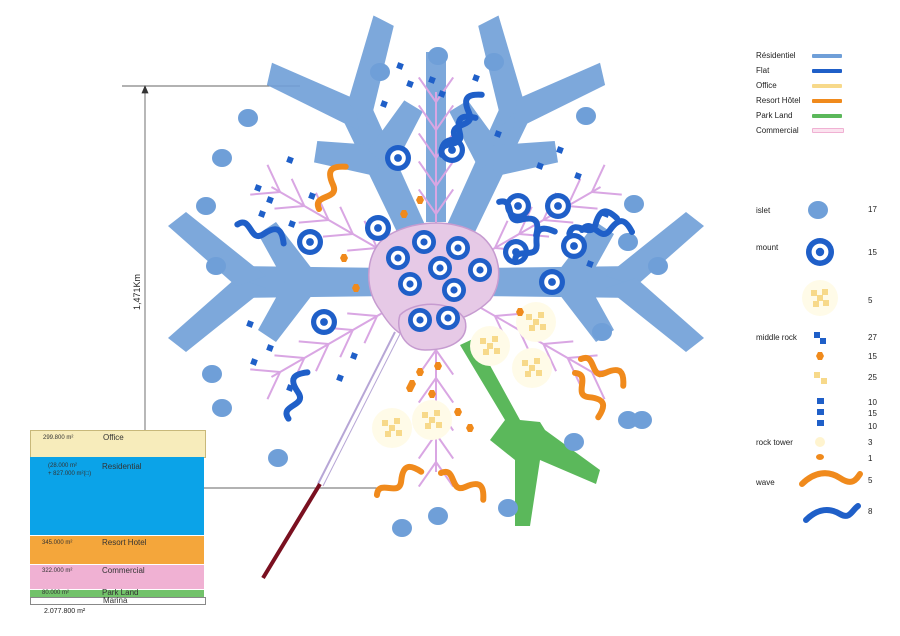 This screenshot has width=900, height=636. Describe the element at coordinates (118, 444) in the screenshot. I see `area-row-office: 299.800 m² Office` at that location.